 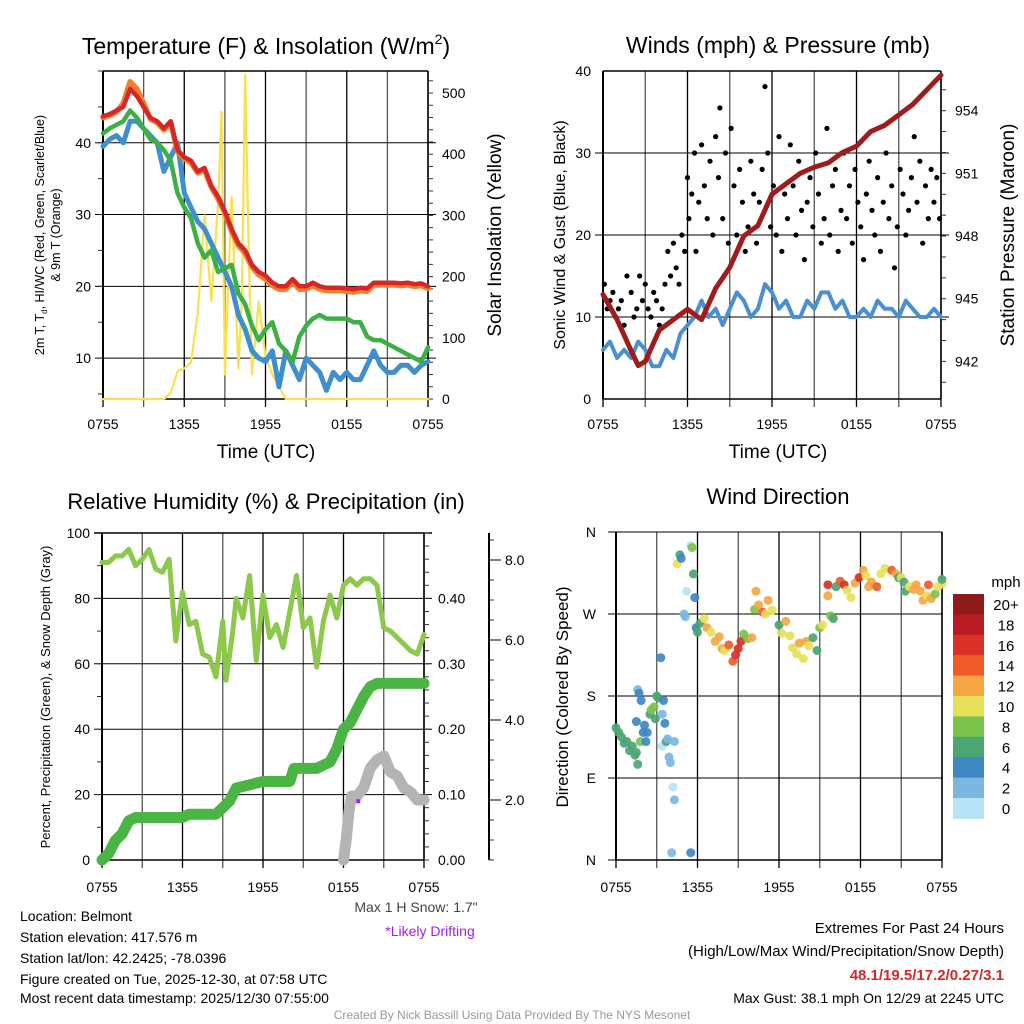 What do you see at coordinates (583, 235) in the screenshot?
I see `wind-tick-label: 20` at bounding box center [583, 235].